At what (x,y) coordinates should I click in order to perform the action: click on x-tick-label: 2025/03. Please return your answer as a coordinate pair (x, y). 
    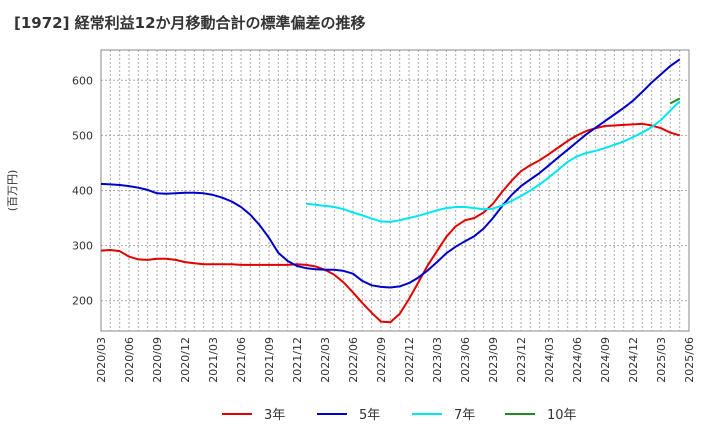
    Looking at the image, I should click on (661, 360).